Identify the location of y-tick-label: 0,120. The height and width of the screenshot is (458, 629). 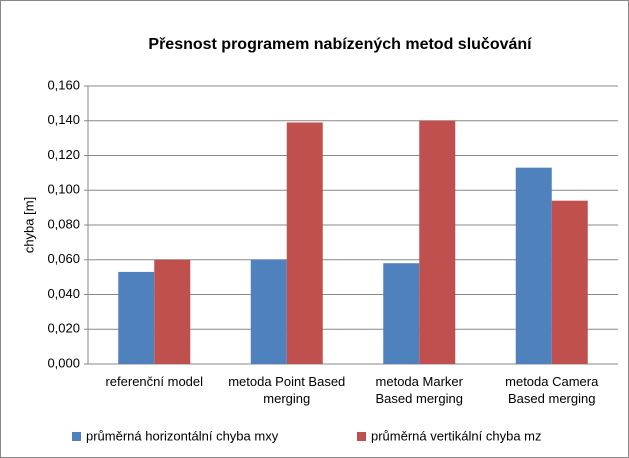
(63, 154).